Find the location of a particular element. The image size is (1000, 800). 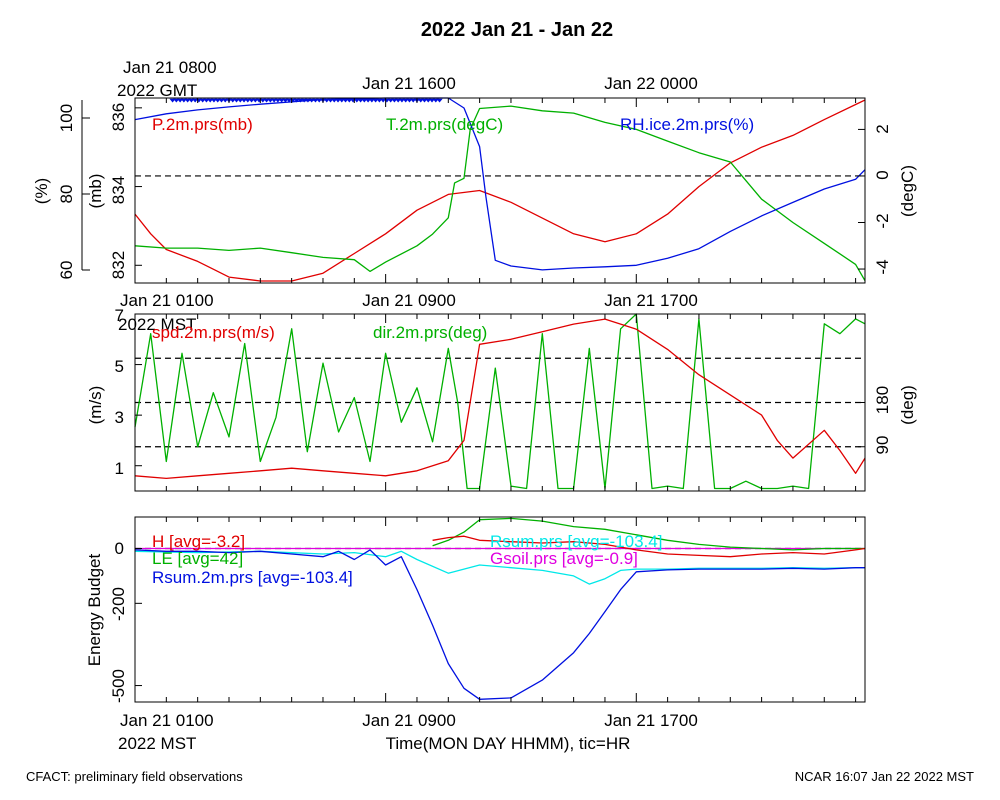

mid-axis-tick-label: Jan 21 1700 is located at coordinates (651, 300).